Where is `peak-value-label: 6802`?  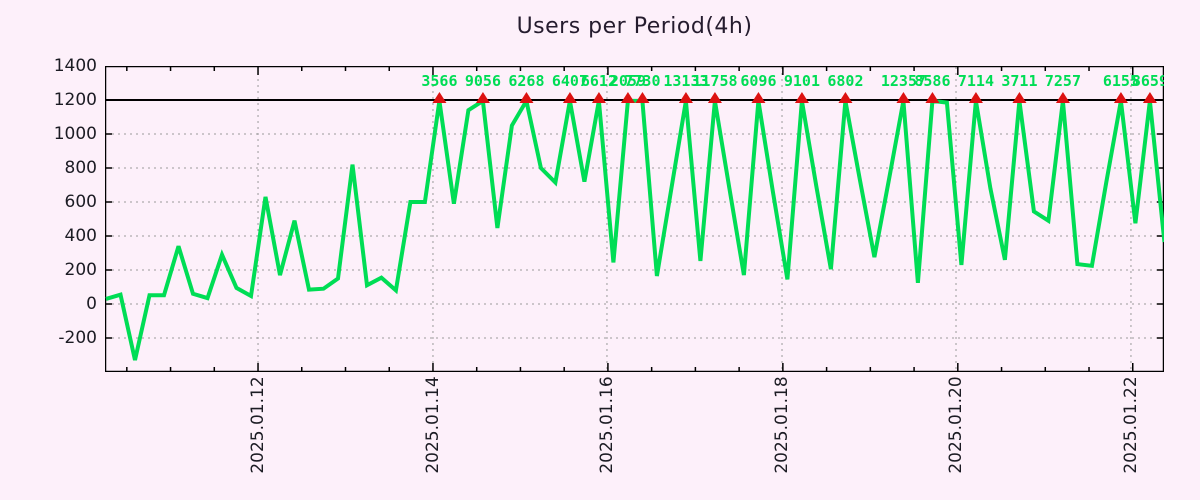 peak-value-label: 6802 is located at coordinates (845, 81).